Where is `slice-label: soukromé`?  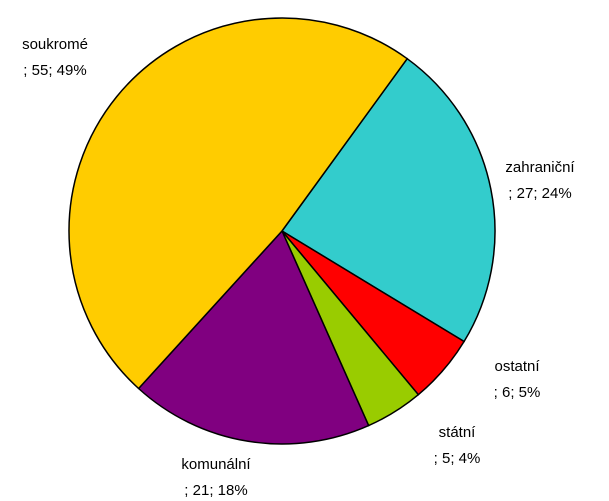 slice-label: soukromé is located at coordinates (55, 44).